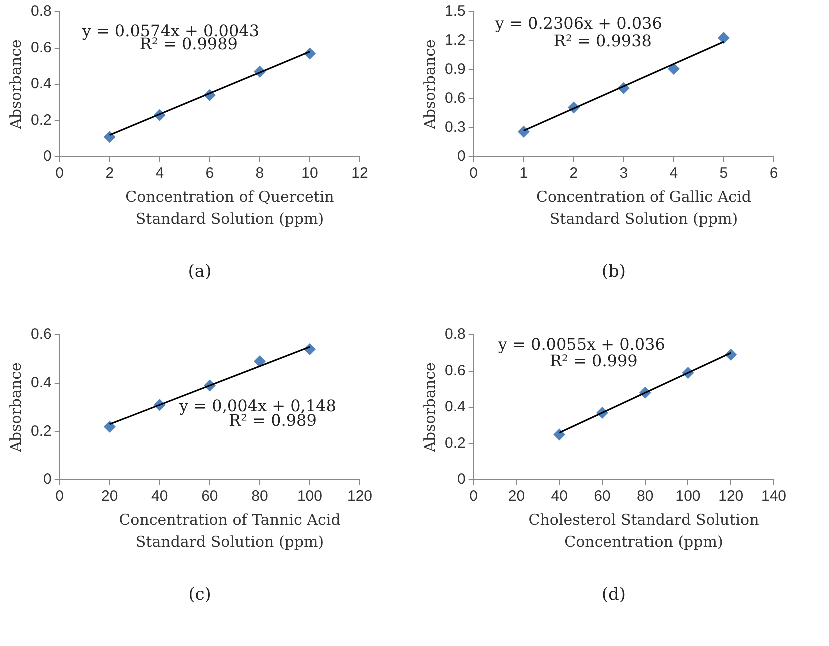 The image size is (829, 646). What do you see at coordinates (643, 208) in the screenshot?
I see `x-axis-title: Concentration of Gallic Acid Standard Solution (ppm)` at bounding box center [643, 208].